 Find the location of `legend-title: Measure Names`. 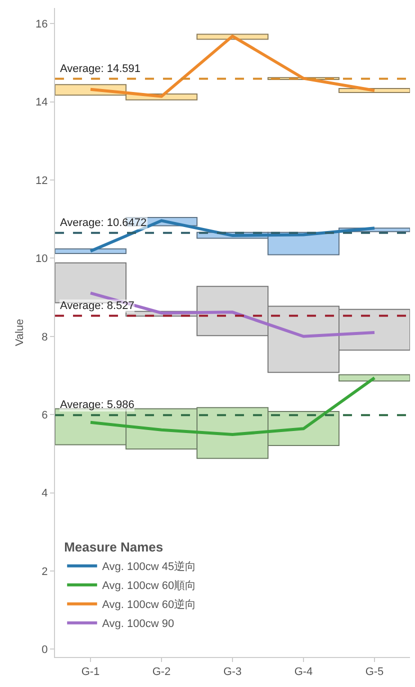

legend-title: Measure Names is located at coordinates (114, 546).